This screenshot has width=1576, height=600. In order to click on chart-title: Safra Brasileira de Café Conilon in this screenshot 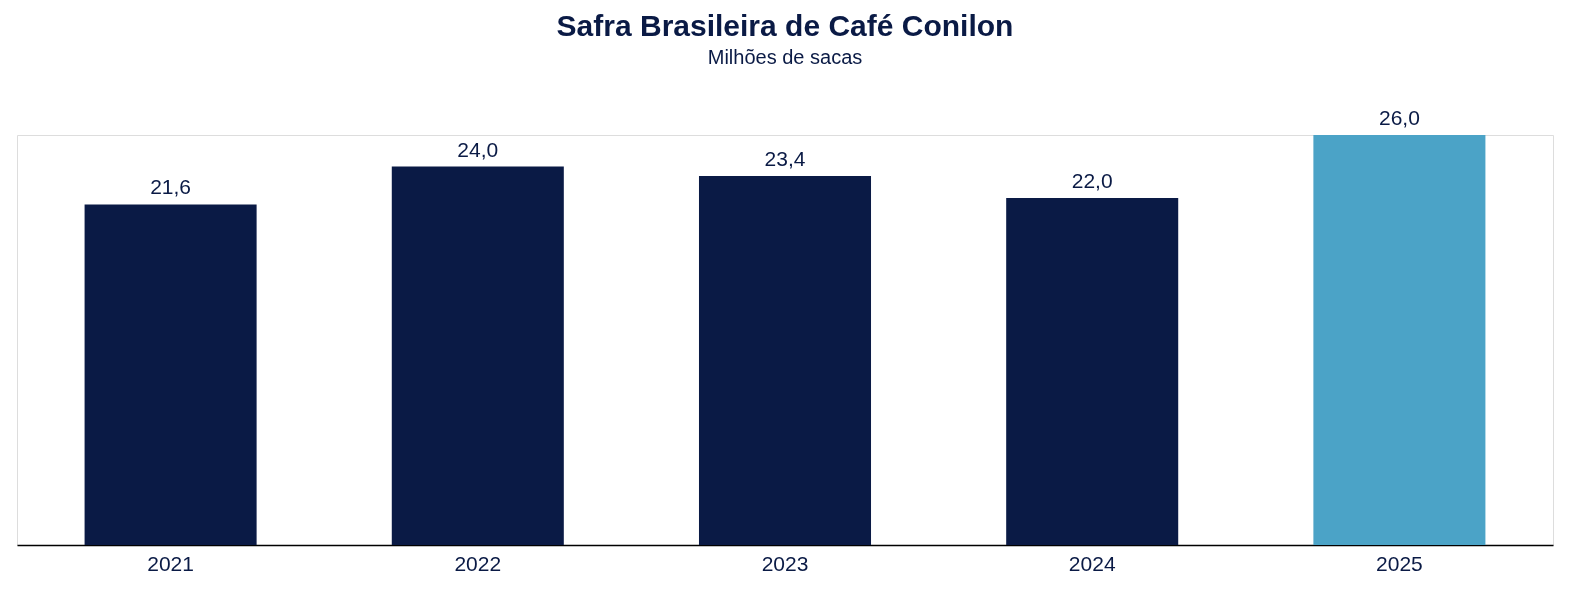, I will do `click(785, 25)`.